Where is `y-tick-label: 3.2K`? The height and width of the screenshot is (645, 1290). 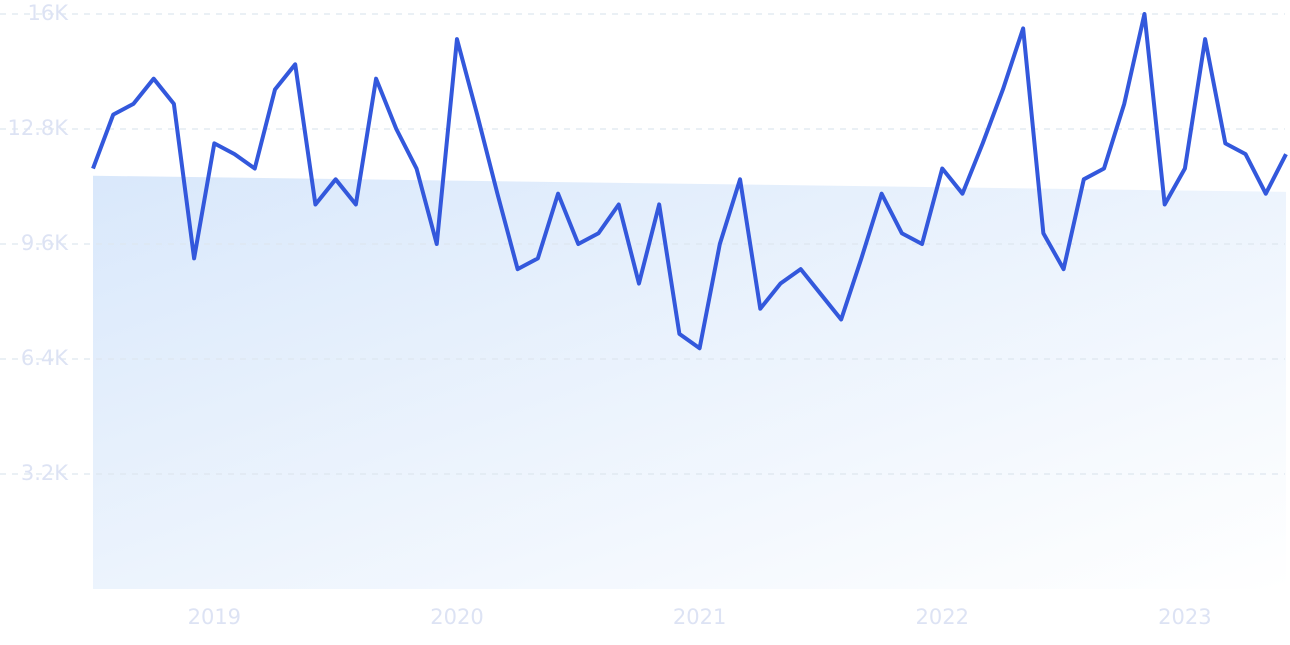
y-tick-label: 3.2K is located at coordinates (45, 473).